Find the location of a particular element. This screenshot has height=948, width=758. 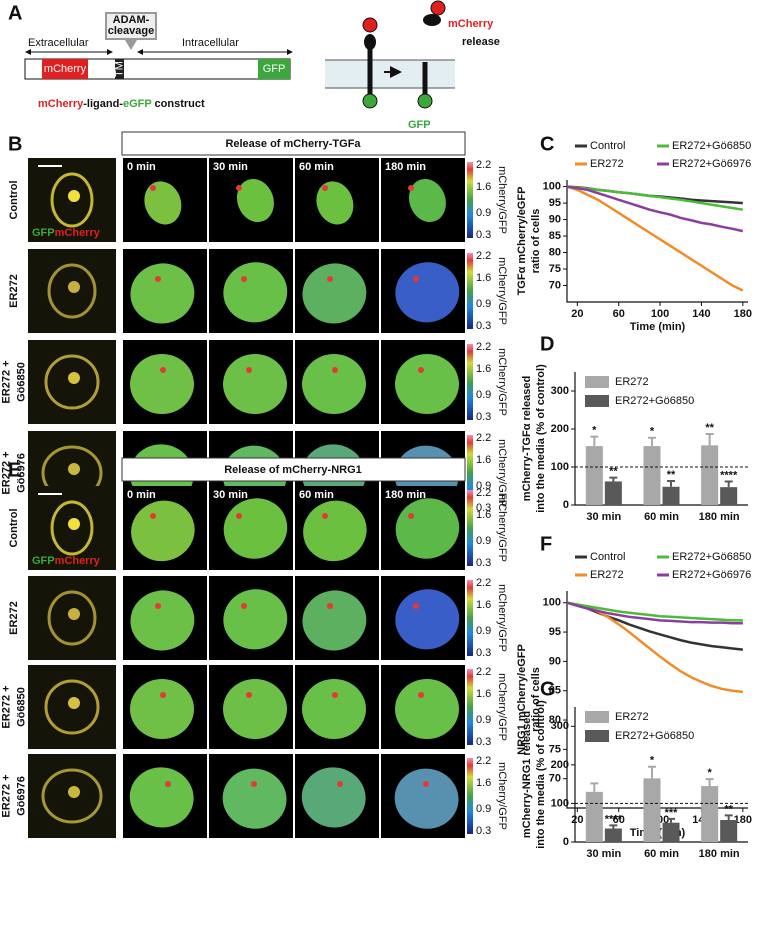

significance: ** is located at coordinates (671, 475).